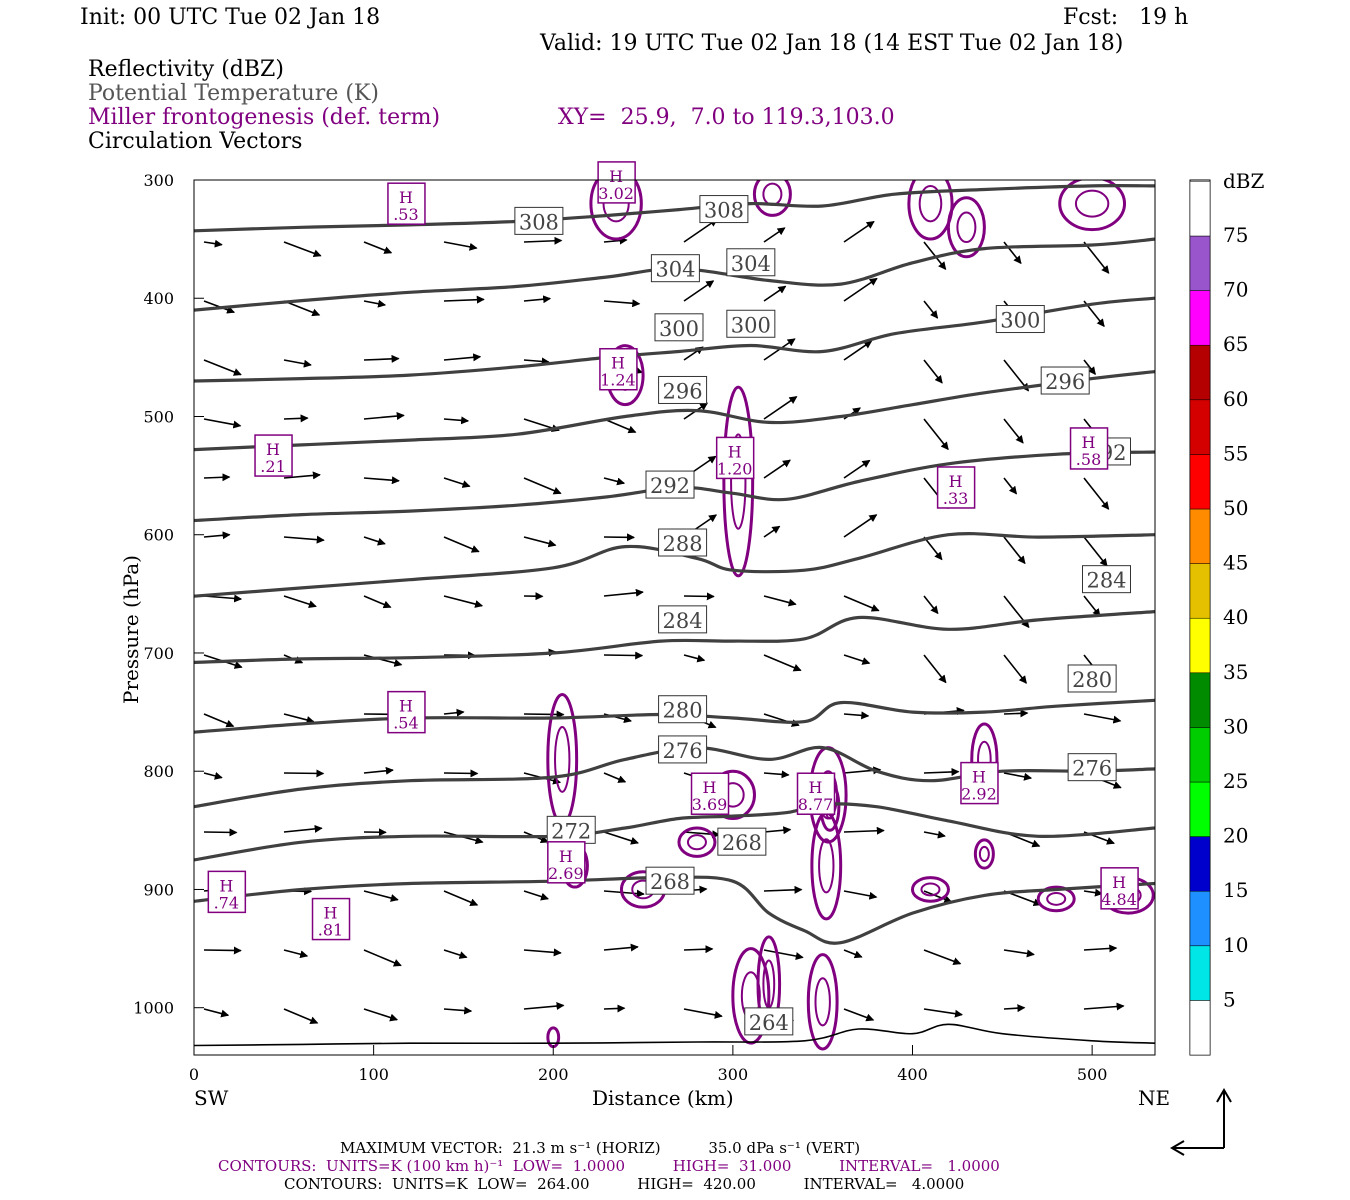 This screenshot has width=1350, height=1200. I want to click on colorbar-label: 10, so click(1235, 945).